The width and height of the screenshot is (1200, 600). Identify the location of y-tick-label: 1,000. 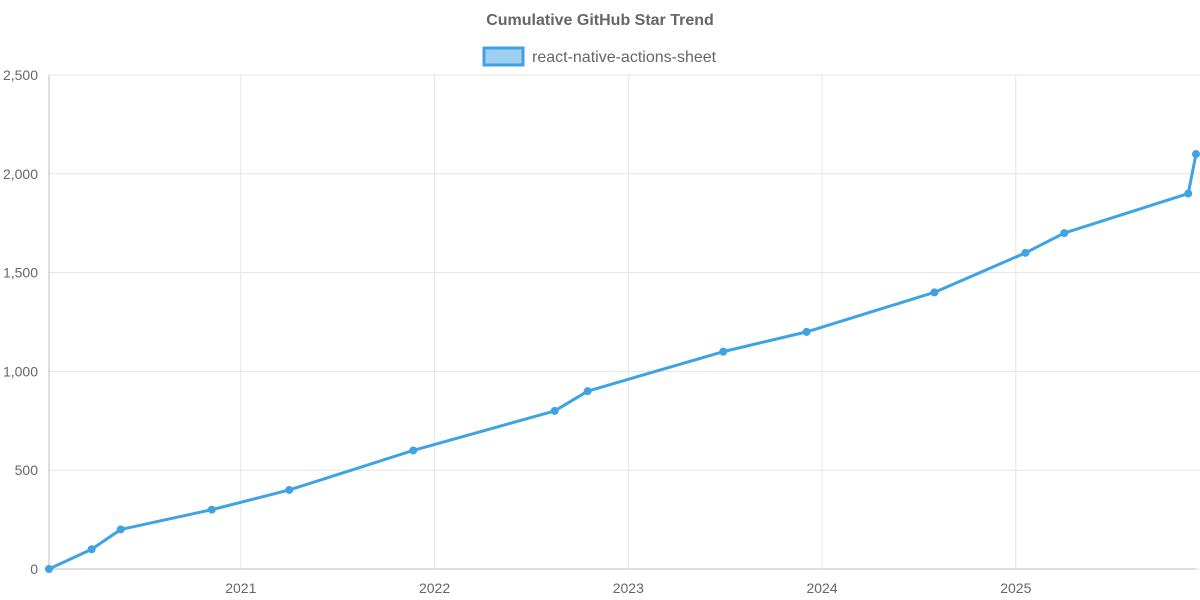
(20, 371).